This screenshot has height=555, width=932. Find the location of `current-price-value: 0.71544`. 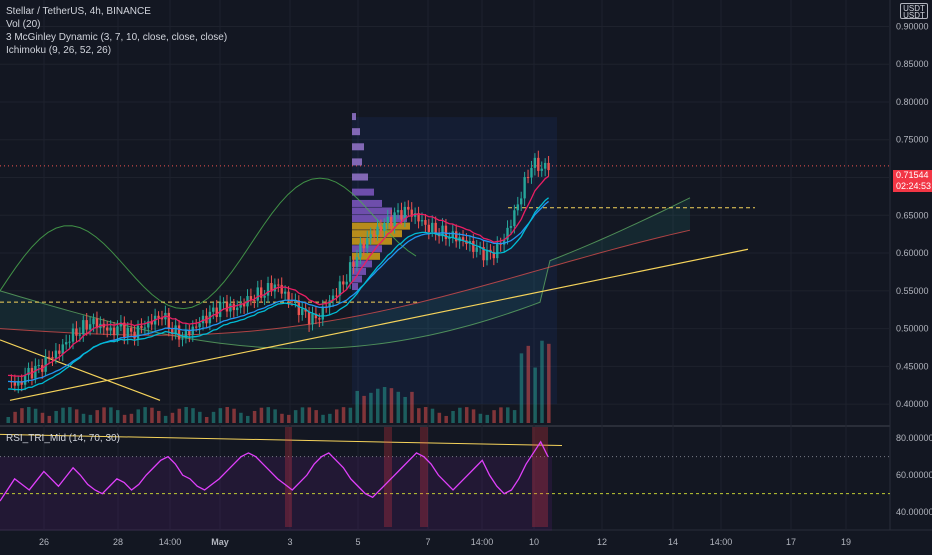

current-price-value: 0.71544 is located at coordinates (912, 175).